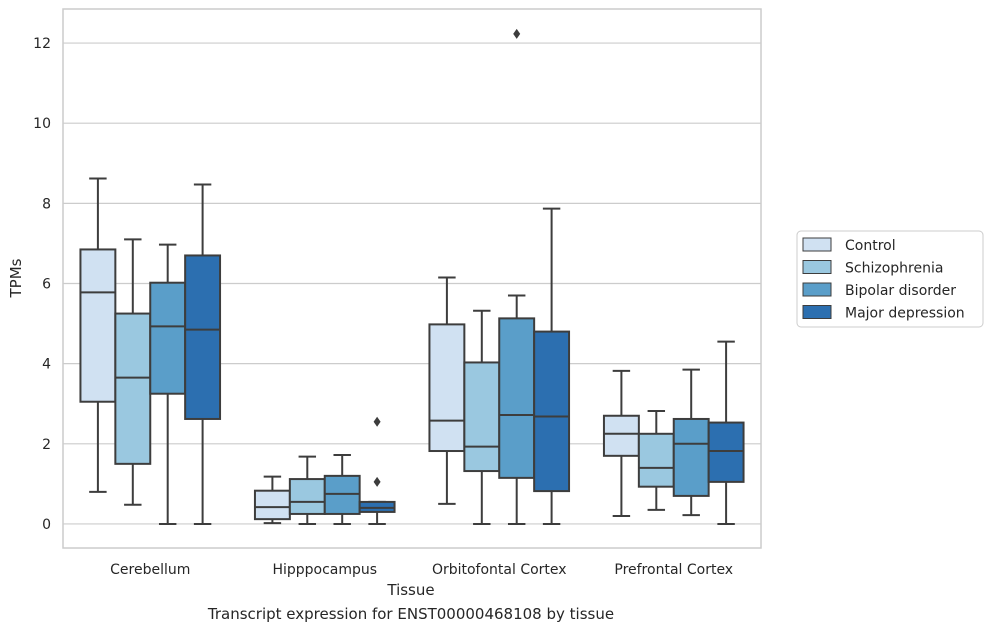 The image size is (992, 634). I want to click on legend-label: Control, so click(870, 246).